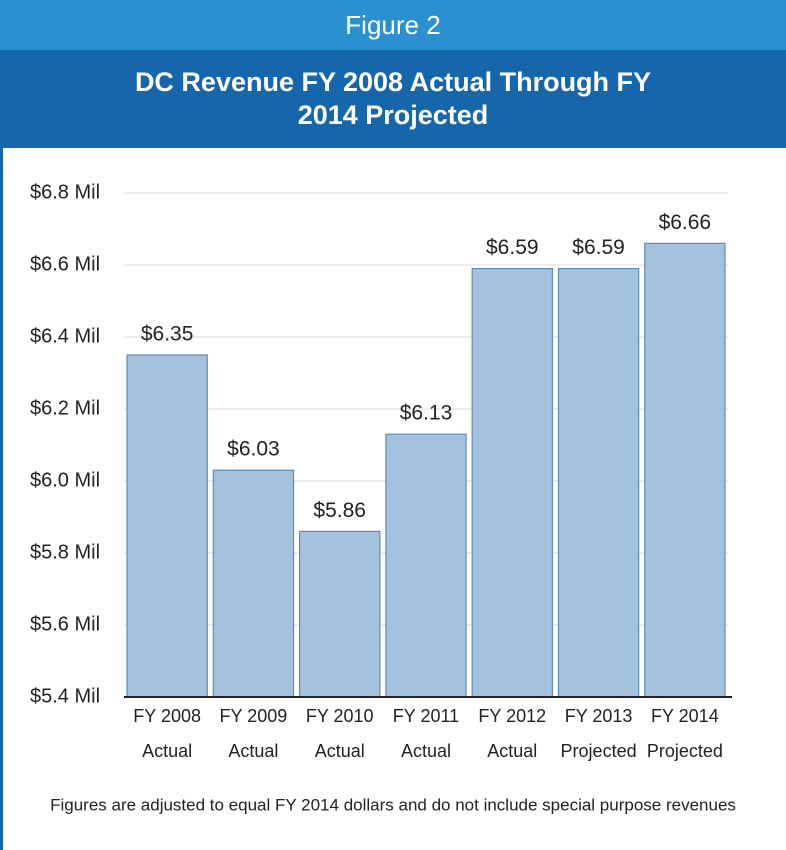 This screenshot has width=786, height=850. What do you see at coordinates (685, 222) in the screenshot?
I see `value-label: $6.66` at bounding box center [685, 222].